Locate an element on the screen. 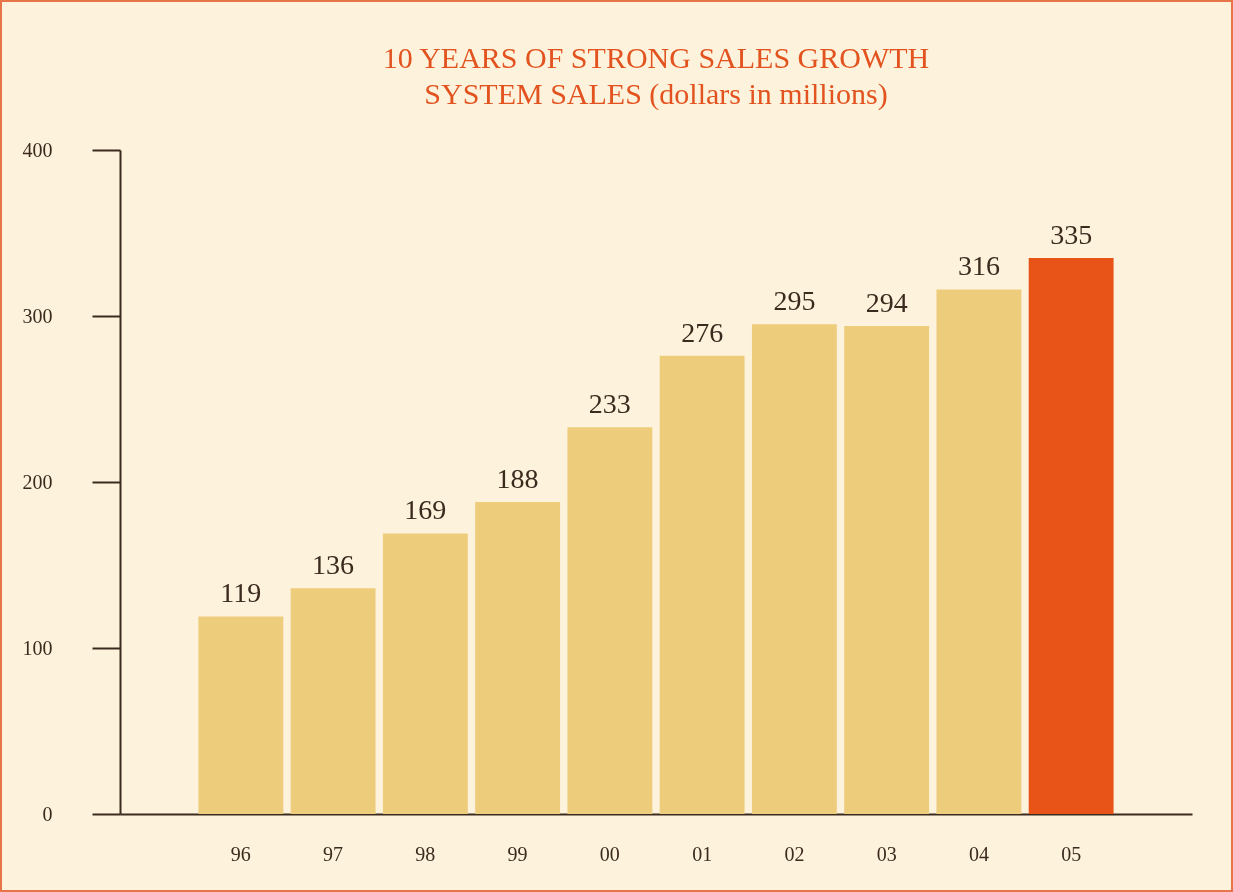 The image size is (1233, 892). data-label: 335 is located at coordinates (1071, 234).